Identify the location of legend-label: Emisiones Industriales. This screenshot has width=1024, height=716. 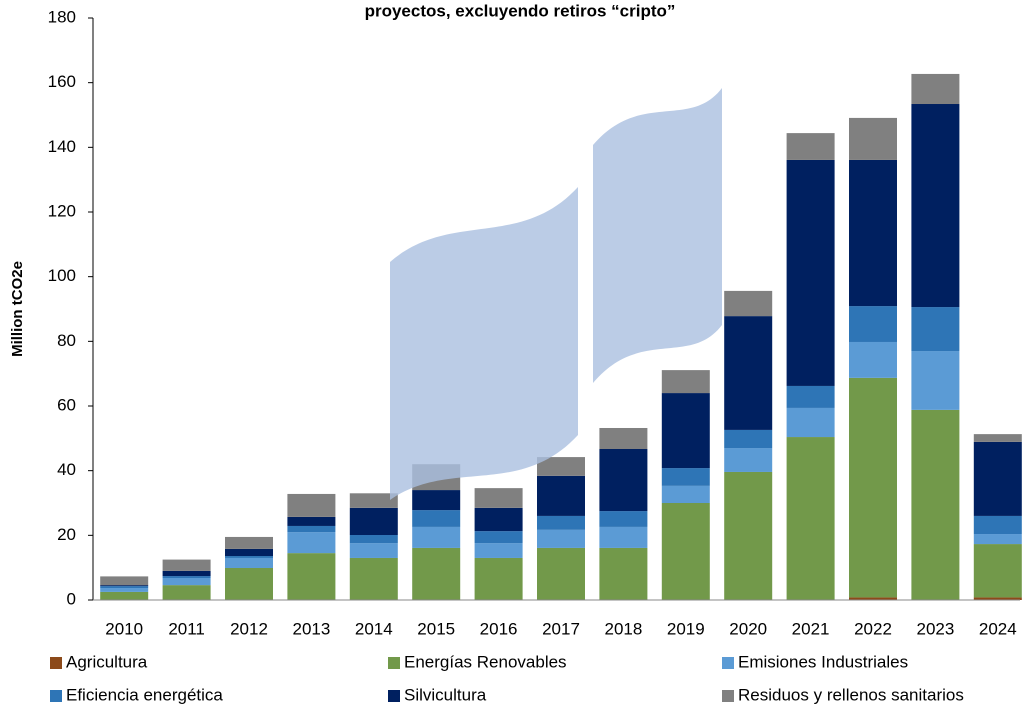
(823, 661).